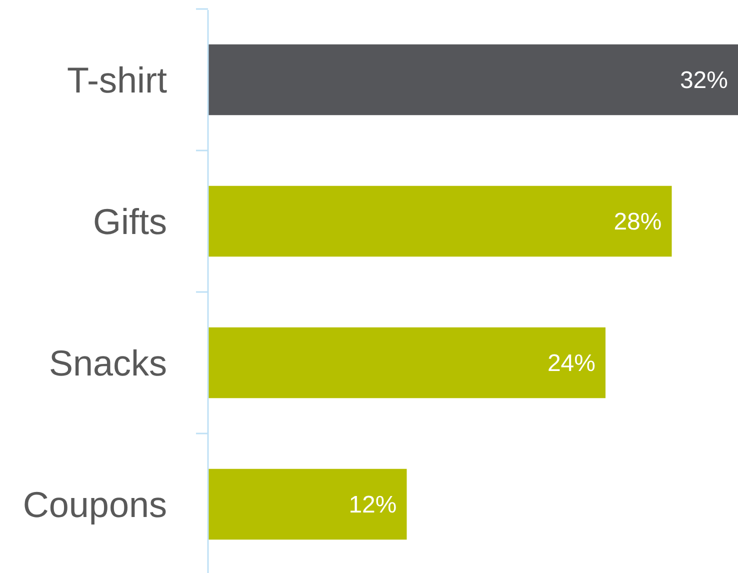  What do you see at coordinates (94, 504) in the screenshot?
I see `y-tick-label: Coupons` at bounding box center [94, 504].